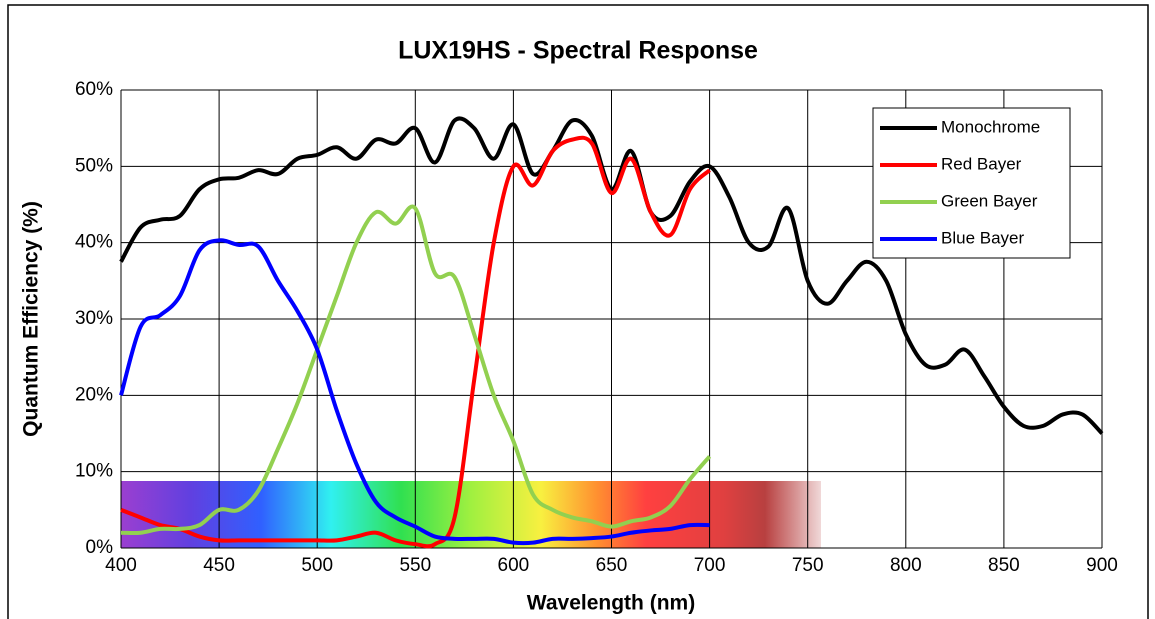 The height and width of the screenshot is (619, 1155). What do you see at coordinates (578, 51) in the screenshot?
I see `chart-title: LUX19HS - Spectral Response` at bounding box center [578, 51].